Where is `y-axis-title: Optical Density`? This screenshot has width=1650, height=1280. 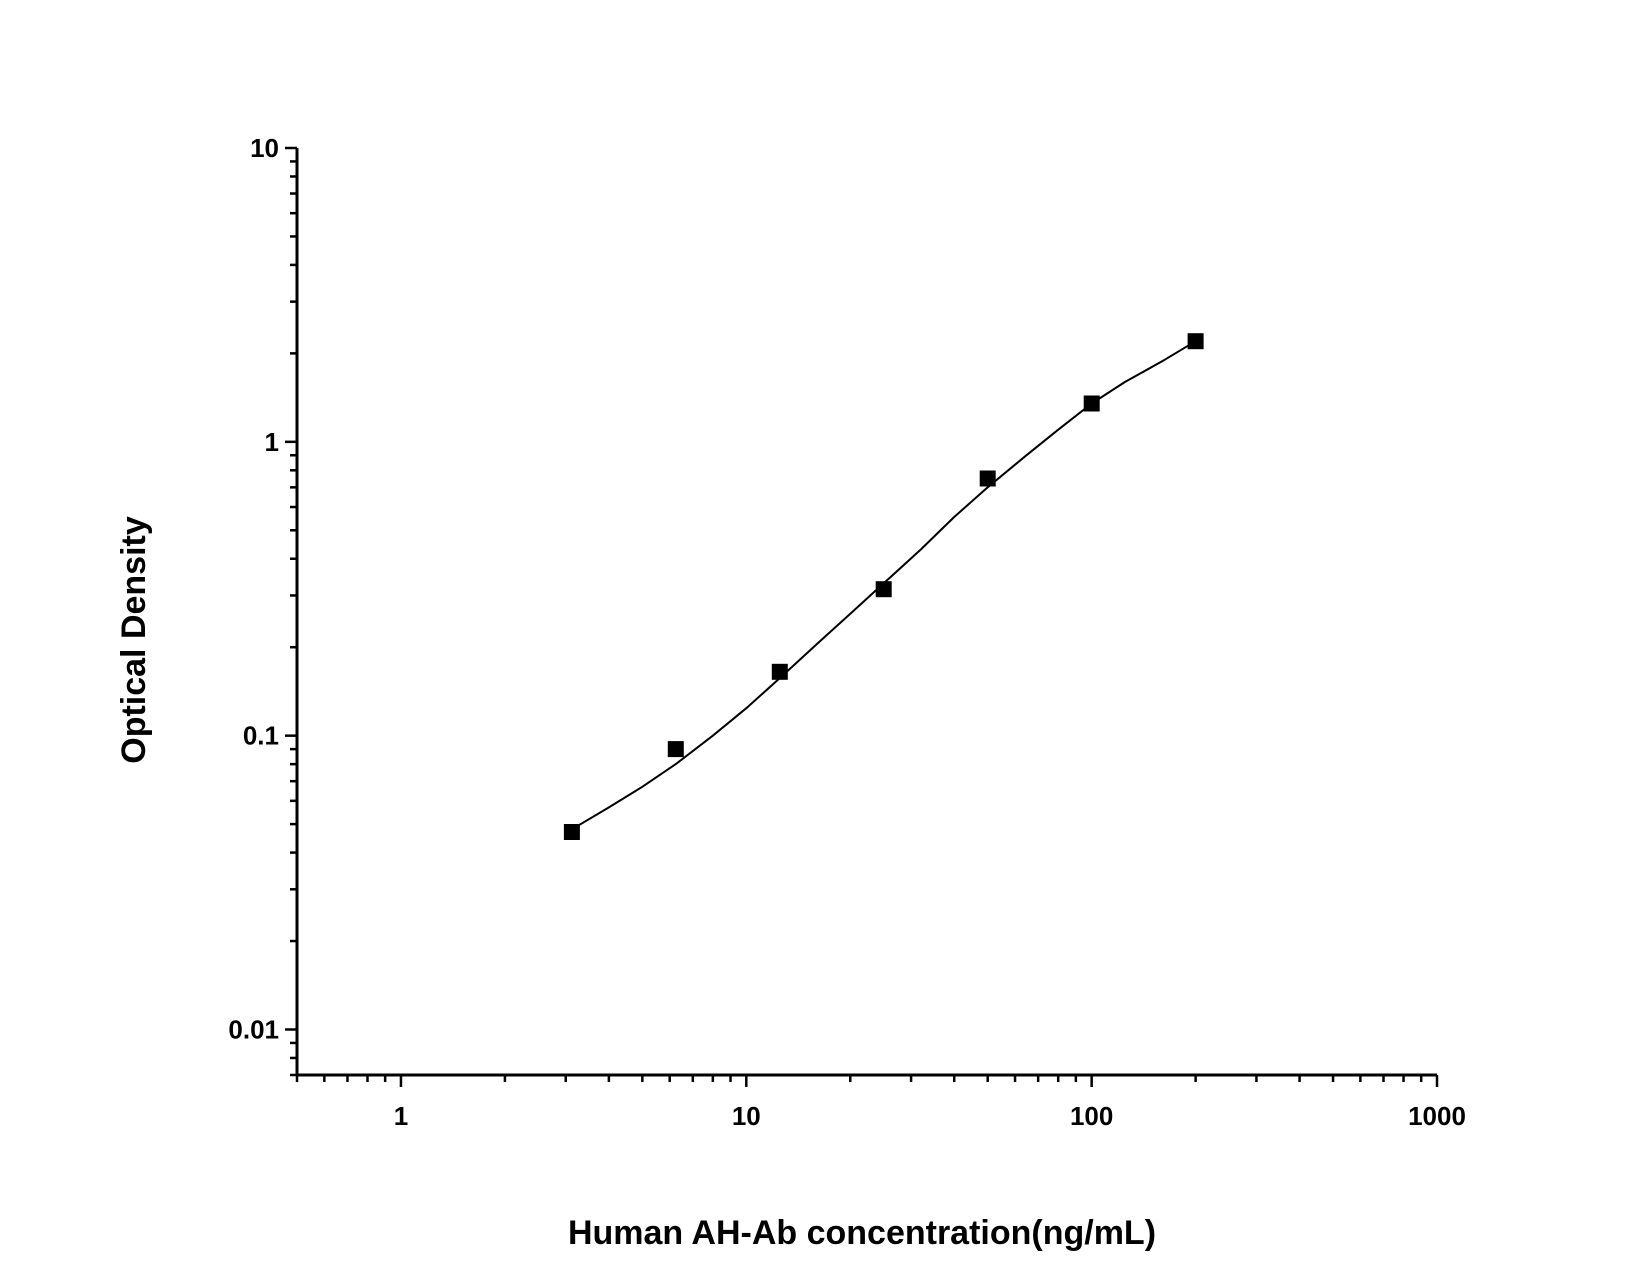 y-axis-title: Optical Density is located at coordinates (134, 640).